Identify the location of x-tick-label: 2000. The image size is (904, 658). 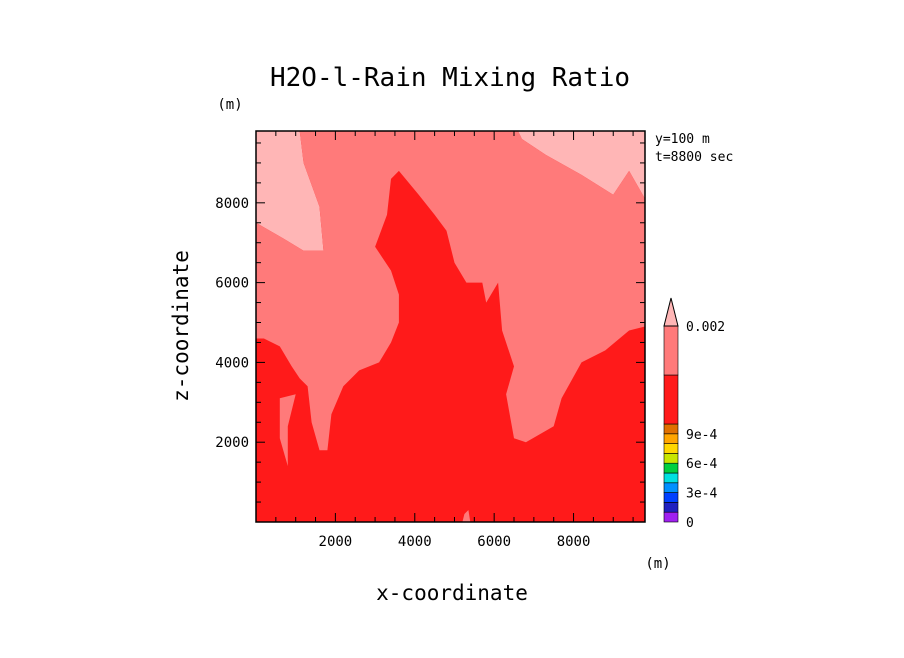
(336, 542).